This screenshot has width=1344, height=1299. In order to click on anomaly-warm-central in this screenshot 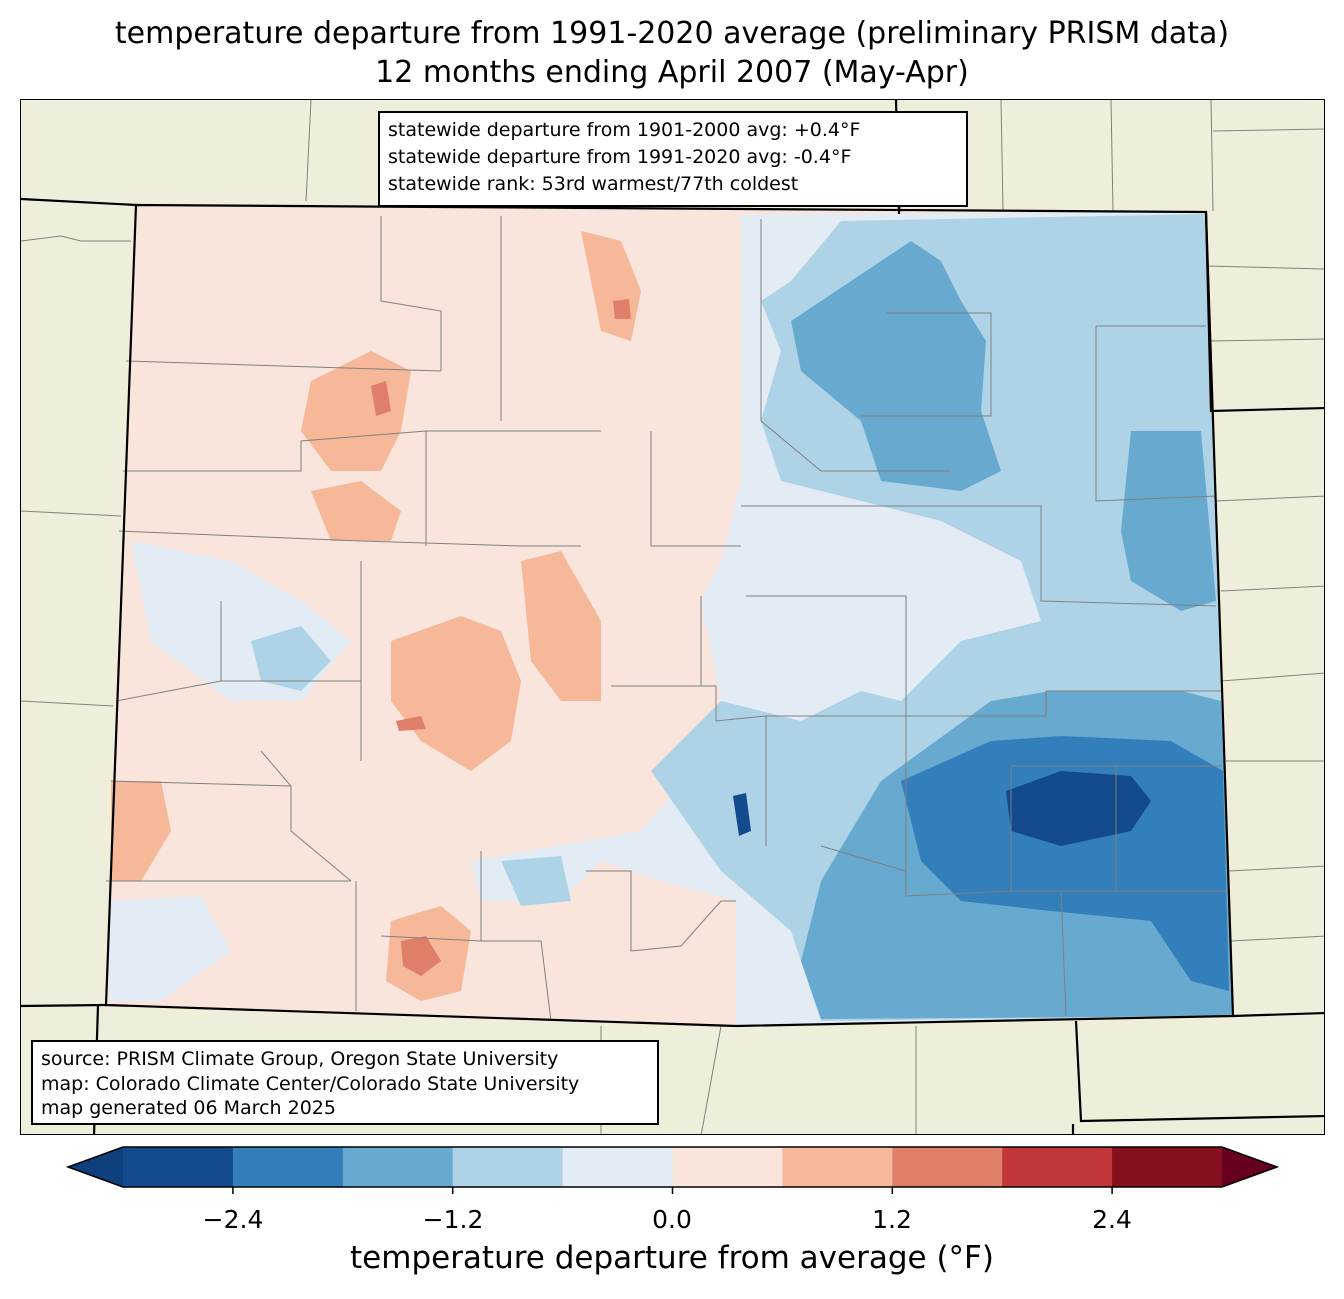, I will do `click(456, 693)`.